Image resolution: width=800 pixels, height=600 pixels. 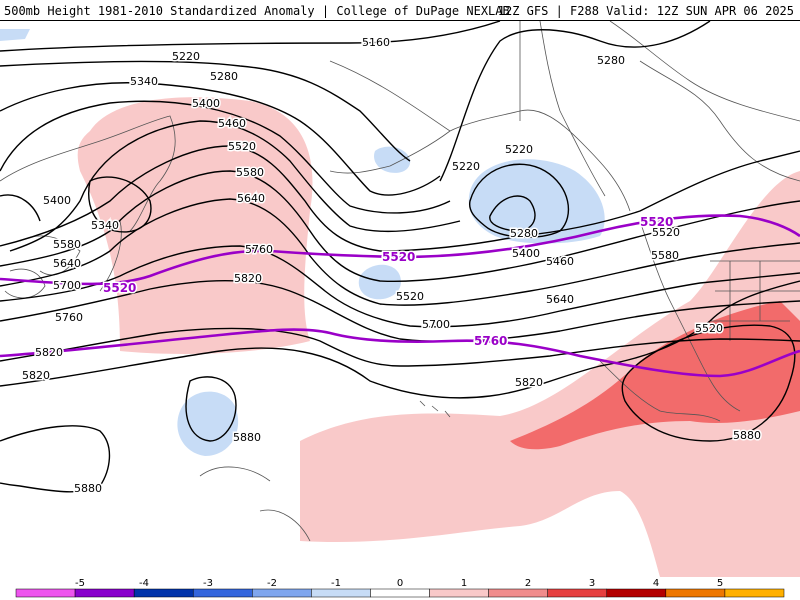 I want to click on colorbar-tick-label: -3, so click(x=208, y=583).